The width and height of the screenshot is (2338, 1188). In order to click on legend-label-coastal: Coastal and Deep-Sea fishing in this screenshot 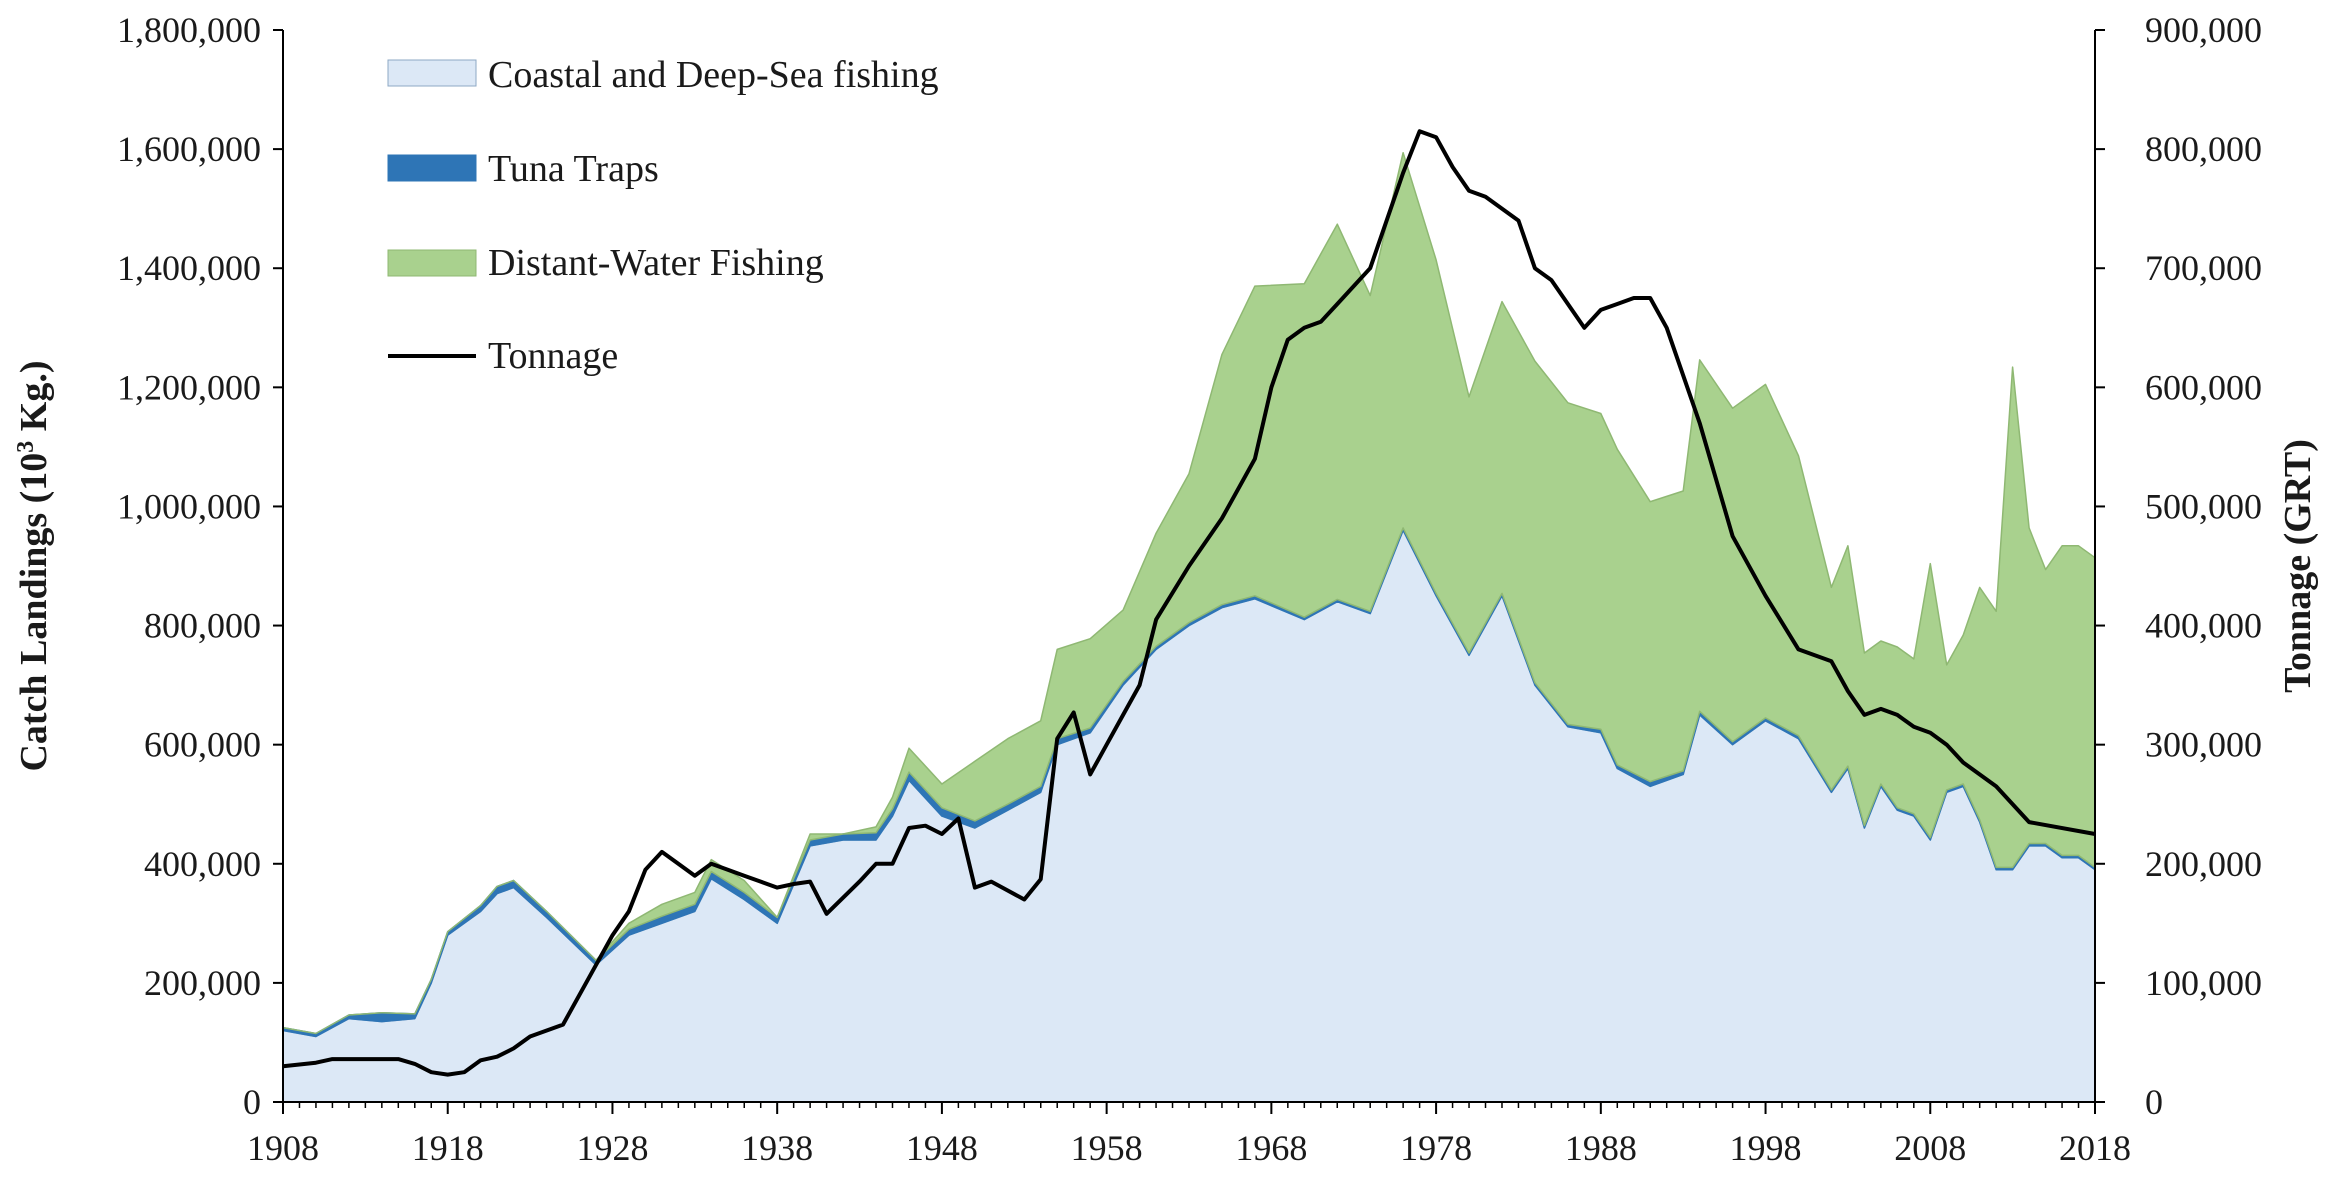, I will do `click(713, 75)`.